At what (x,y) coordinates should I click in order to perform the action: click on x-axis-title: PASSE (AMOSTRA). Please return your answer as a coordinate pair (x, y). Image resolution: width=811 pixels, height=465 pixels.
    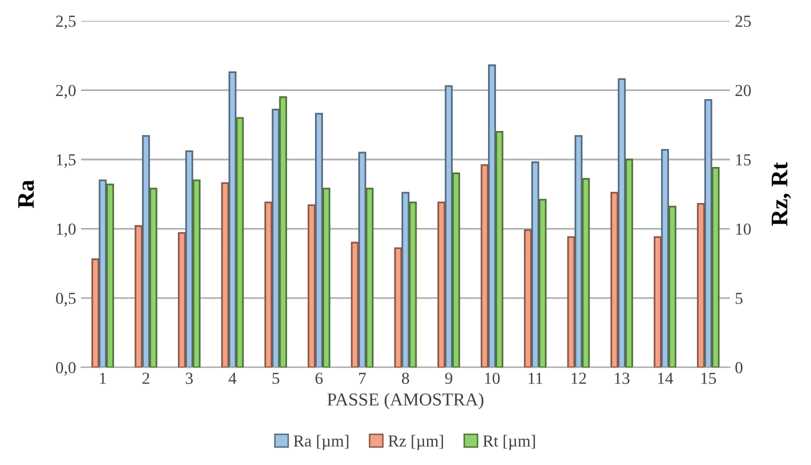
    Looking at the image, I should click on (405, 401).